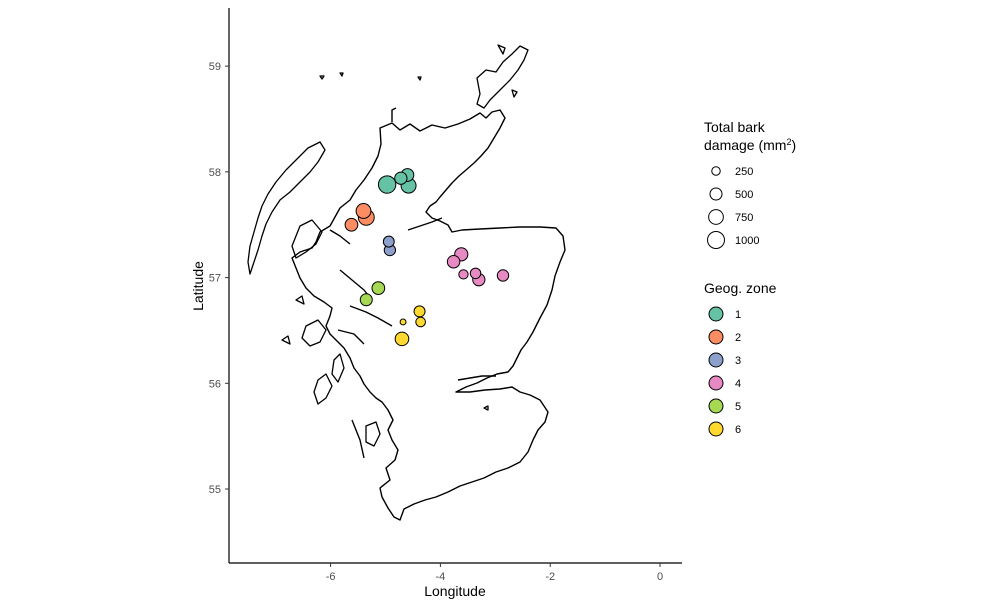 The image size is (1000, 606). What do you see at coordinates (215, 490) in the screenshot?
I see `y-tick-label: 55` at bounding box center [215, 490].